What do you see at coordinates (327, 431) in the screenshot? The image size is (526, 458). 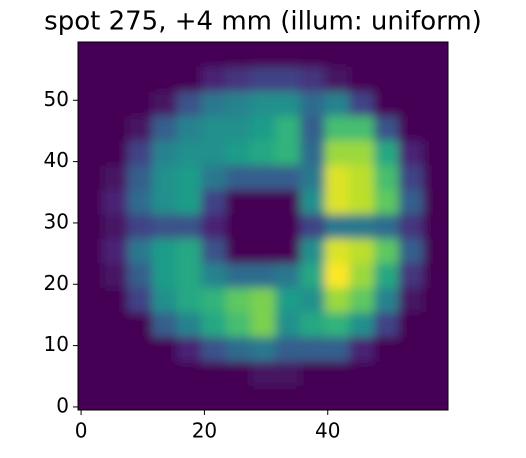 I see `x-tick-label: 40` at bounding box center [327, 431].